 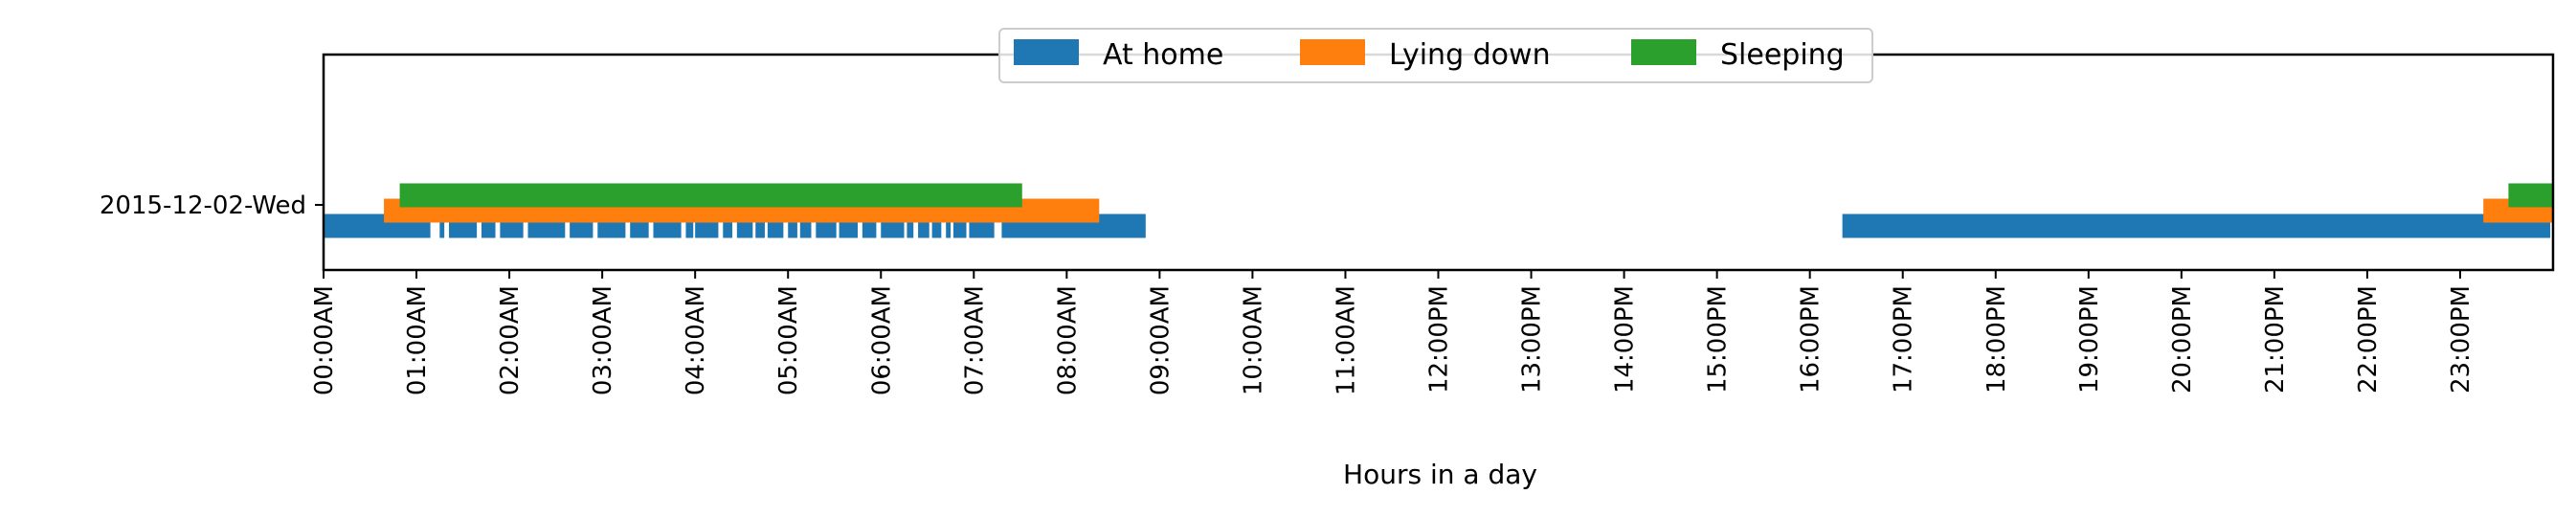 I want to click on x-tick-label: 03:00AM, so click(x=603, y=340).